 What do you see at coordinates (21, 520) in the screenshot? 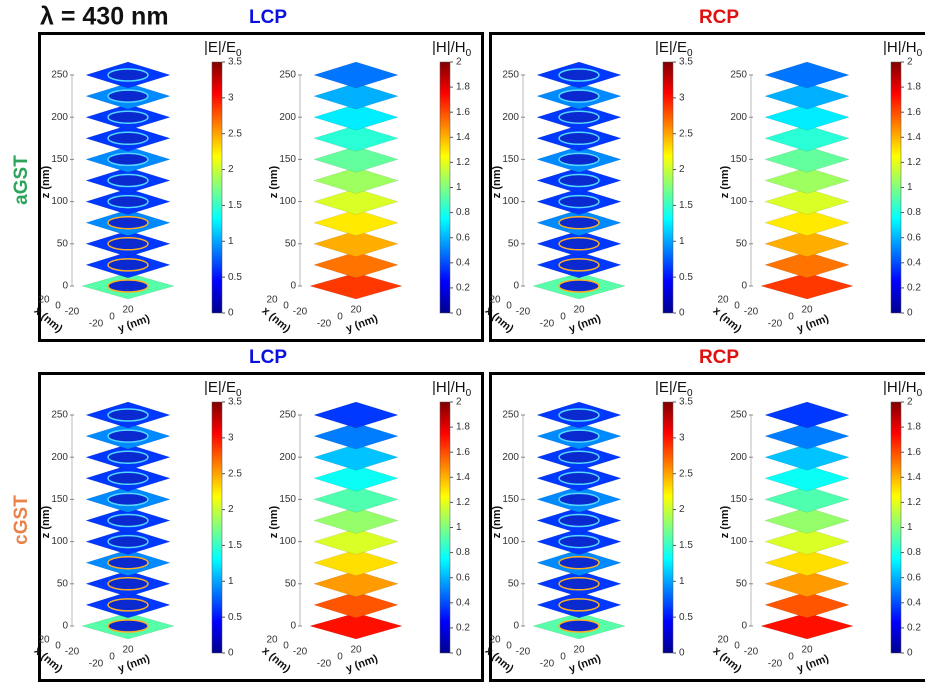
I see `row-label: cGST` at bounding box center [21, 520].